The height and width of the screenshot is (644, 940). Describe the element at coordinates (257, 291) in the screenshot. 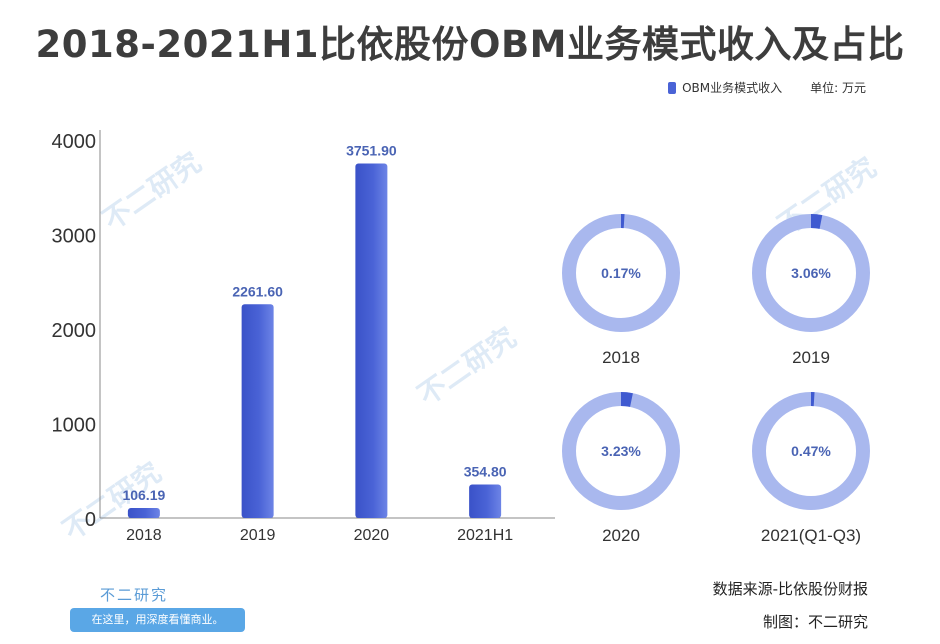

I see `bar-value-label: 2261.60` at that location.